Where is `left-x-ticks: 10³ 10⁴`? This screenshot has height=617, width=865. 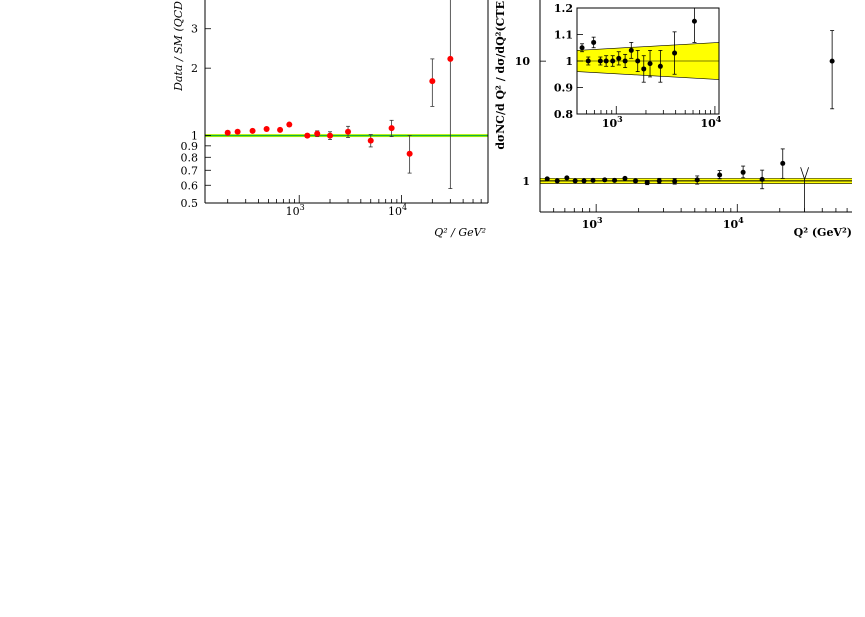
left-x-ticks: 10³ 10⁴ is located at coordinates (358, 206).